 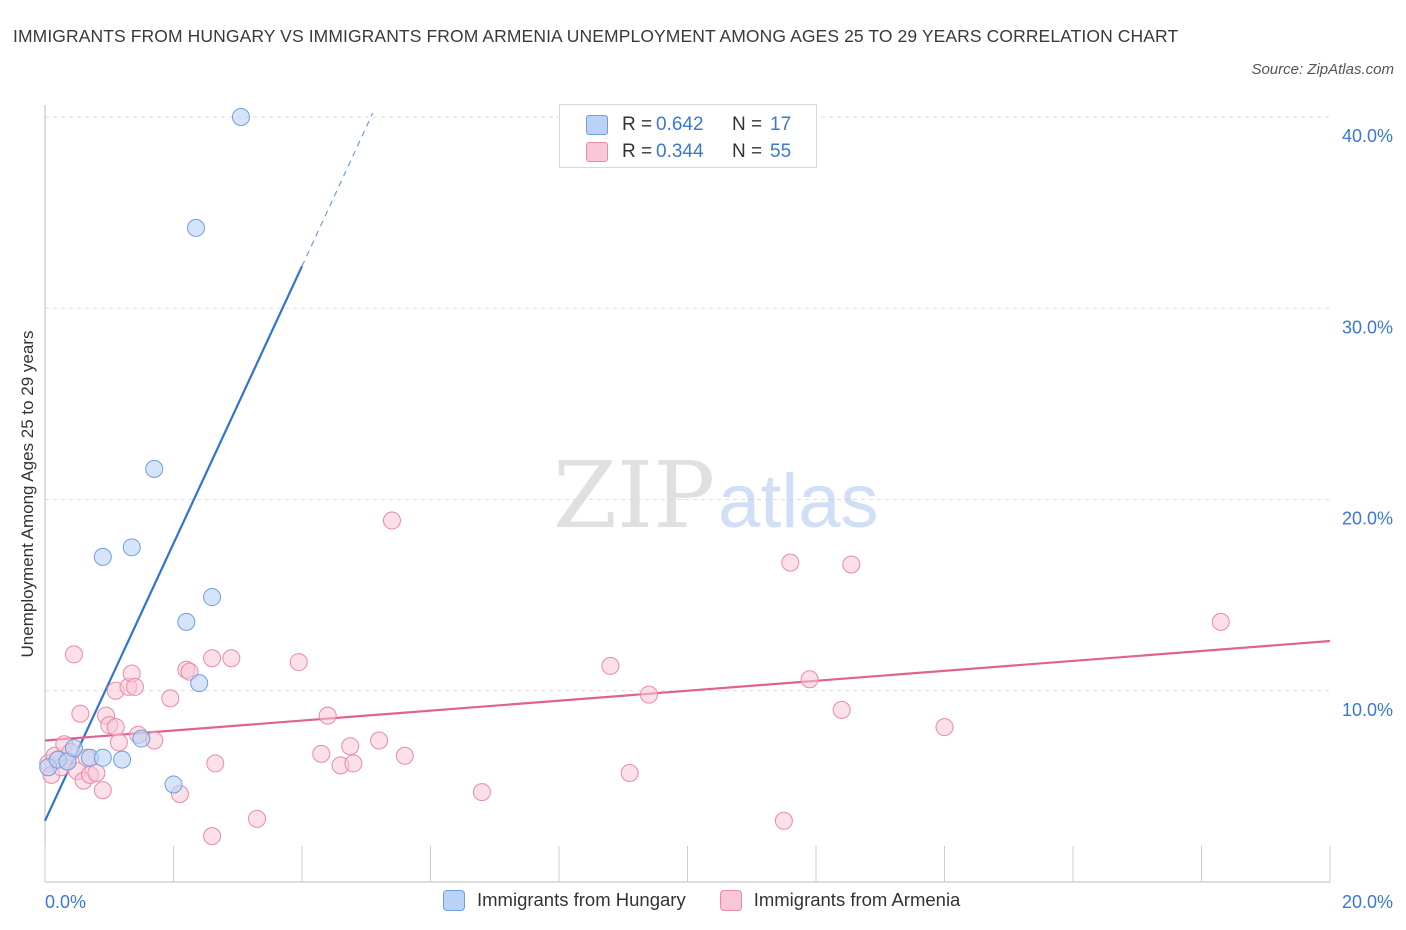 I want to click on y-tick-label: 30.0%, so click(x=1367, y=327).